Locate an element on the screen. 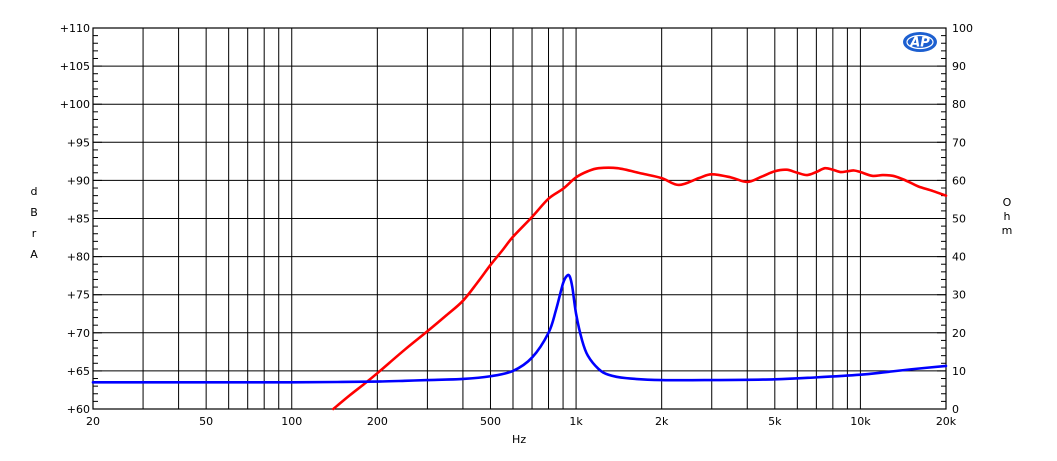 The width and height of the screenshot is (1057, 461). left-tick-label: +90 is located at coordinates (78, 180).